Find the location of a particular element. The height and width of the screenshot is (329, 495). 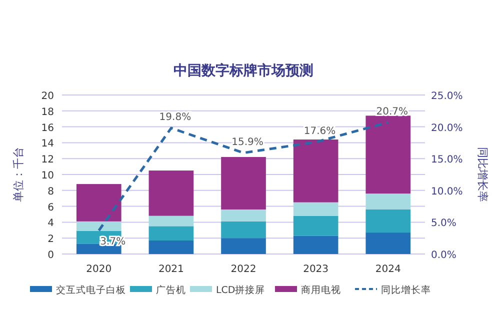

chart-title: 中国数字标牌市场预测 is located at coordinates (244, 70).